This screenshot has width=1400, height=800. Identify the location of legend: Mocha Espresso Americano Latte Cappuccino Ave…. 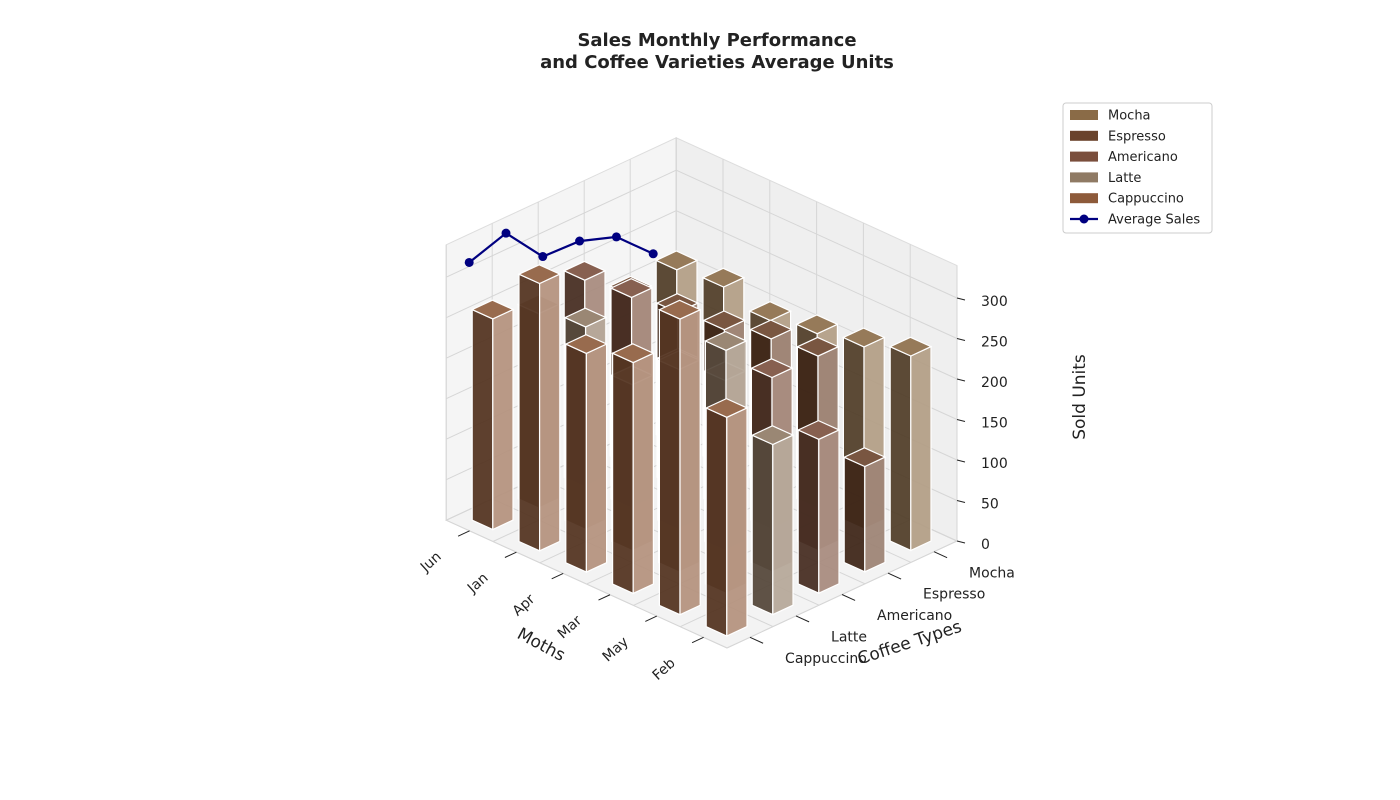
(1137, 168).